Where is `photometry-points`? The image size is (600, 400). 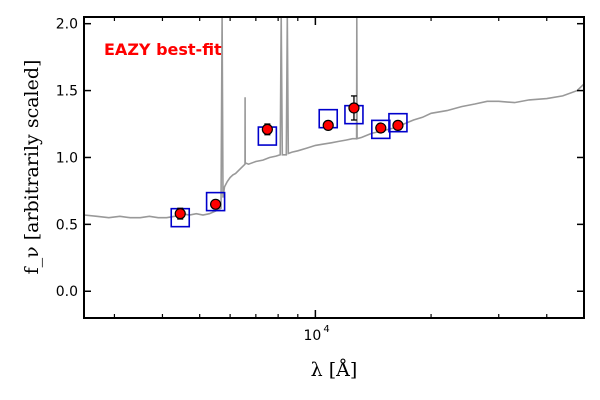
photometry-points is located at coordinates (289, 161).